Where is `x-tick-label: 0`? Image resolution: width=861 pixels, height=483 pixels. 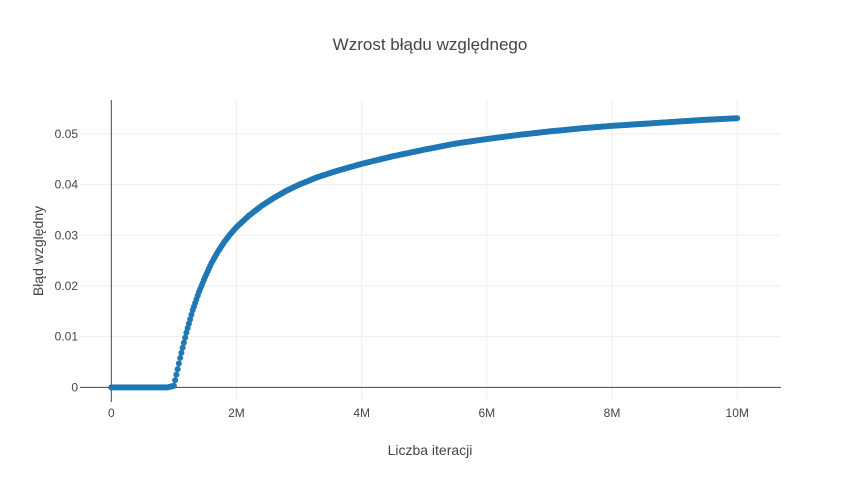 x-tick-label: 0 is located at coordinates (111, 413).